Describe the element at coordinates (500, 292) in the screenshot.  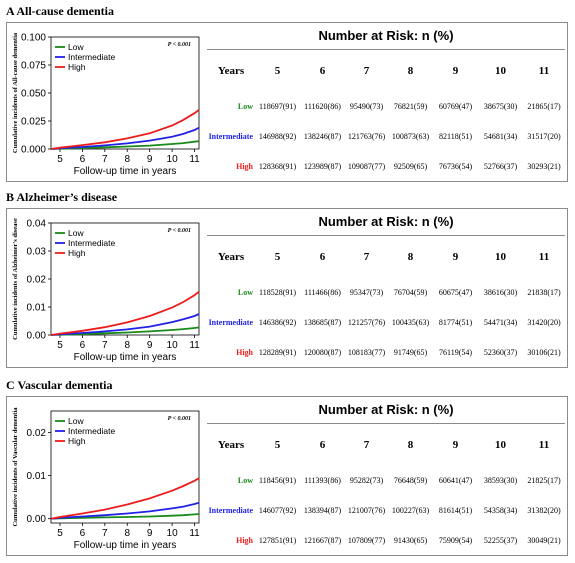
I see `risk-cell: 38616(30)` at that location.